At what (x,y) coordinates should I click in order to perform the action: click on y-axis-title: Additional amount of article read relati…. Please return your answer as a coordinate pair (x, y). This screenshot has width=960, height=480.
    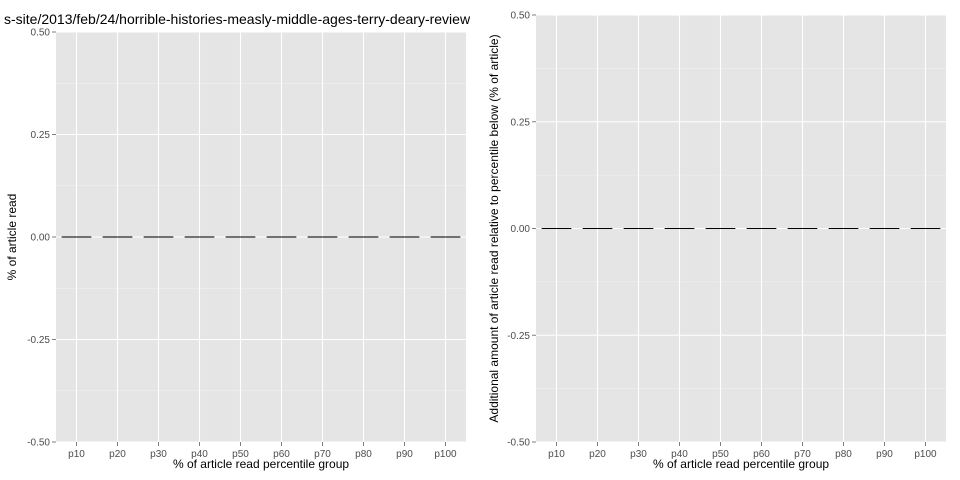
    Looking at the image, I should click on (494, 228).